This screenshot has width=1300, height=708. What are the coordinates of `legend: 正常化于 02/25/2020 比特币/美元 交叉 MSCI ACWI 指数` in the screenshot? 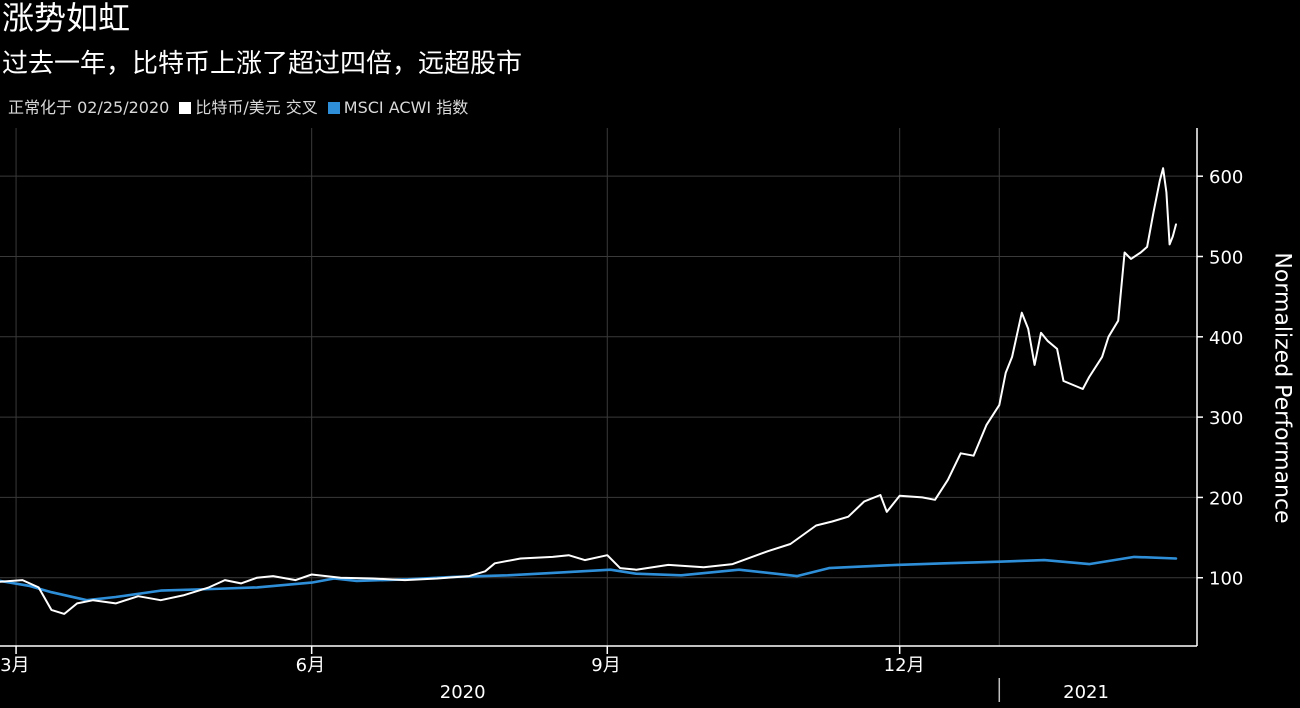 It's located at (238, 108).